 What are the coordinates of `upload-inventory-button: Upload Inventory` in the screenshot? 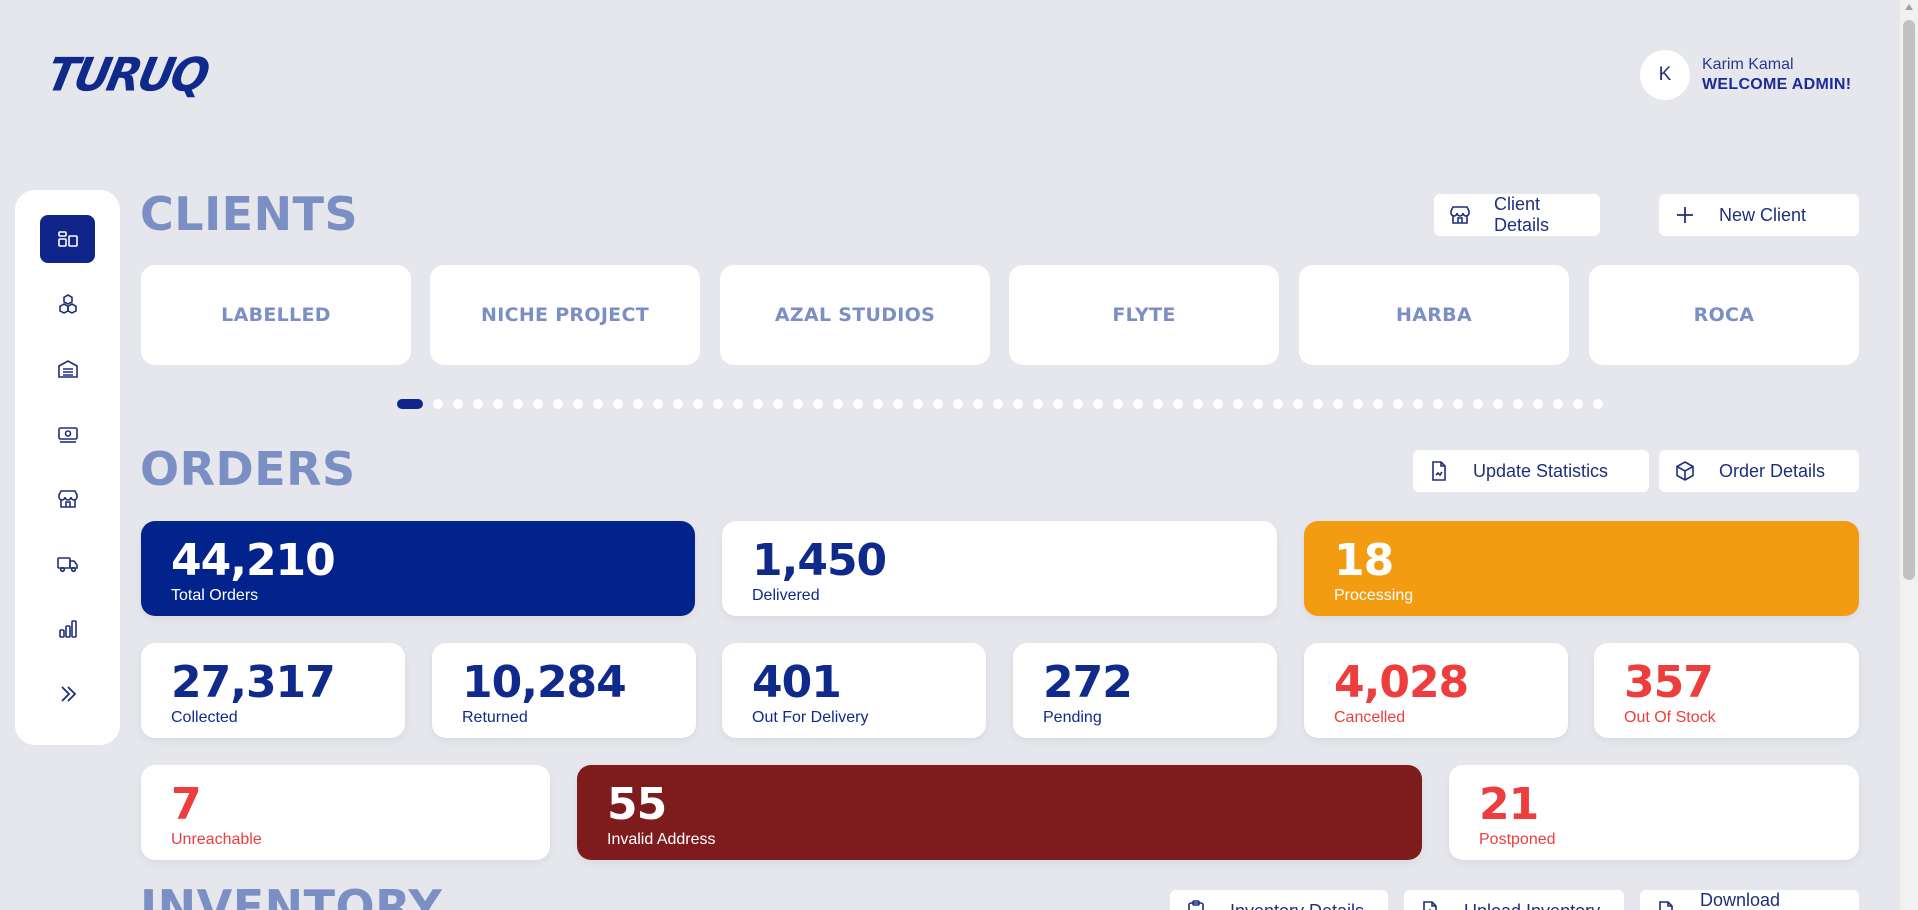 It's located at (1514, 900).